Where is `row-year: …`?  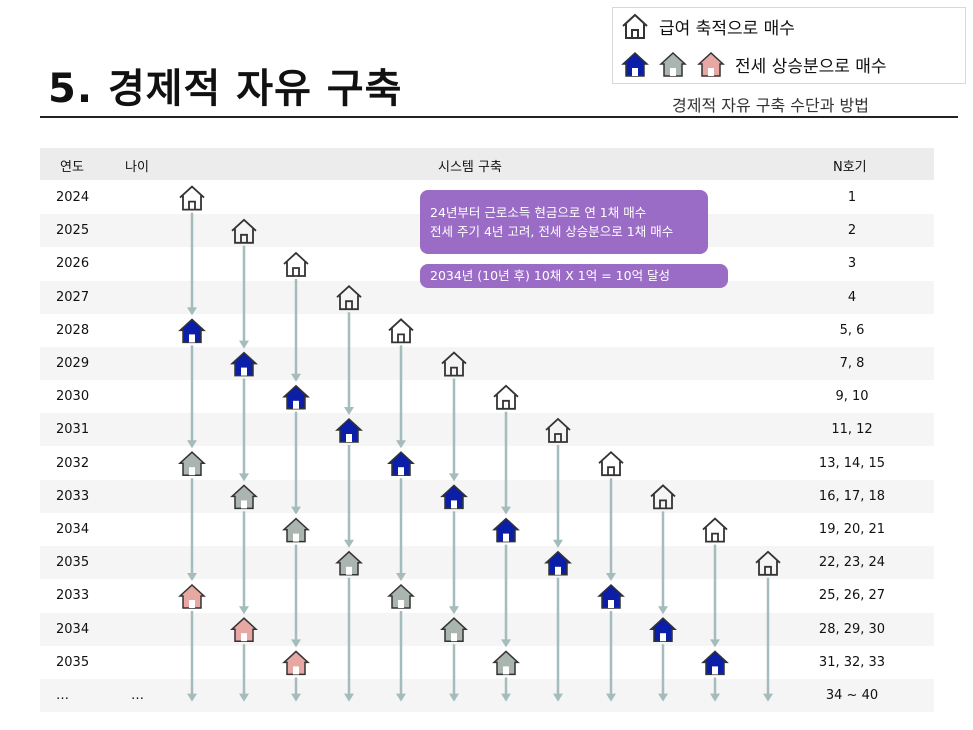
row-year: … is located at coordinates (62, 695).